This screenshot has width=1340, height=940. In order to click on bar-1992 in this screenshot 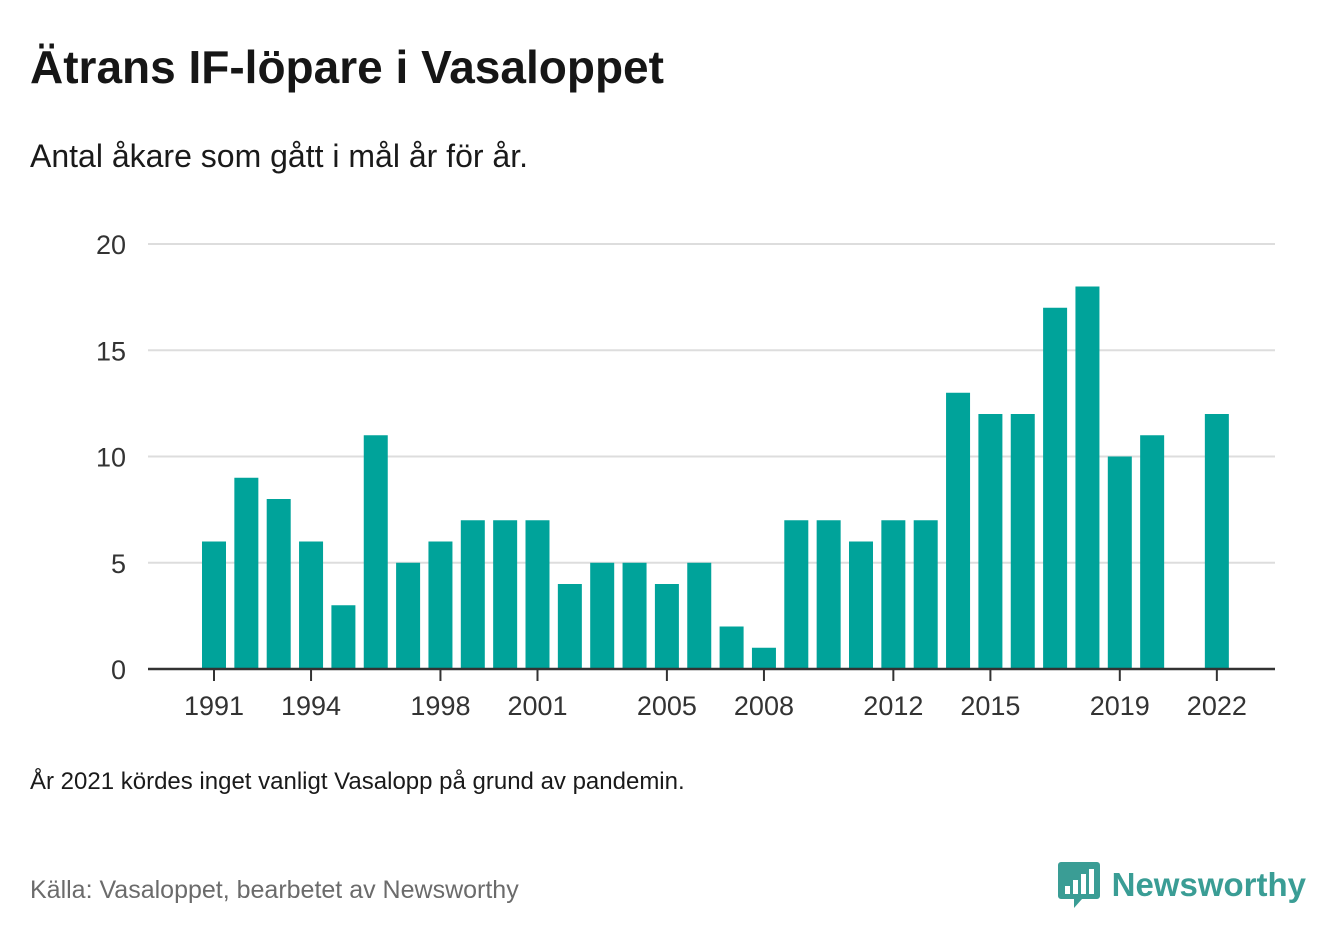, I will do `click(246, 573)`.